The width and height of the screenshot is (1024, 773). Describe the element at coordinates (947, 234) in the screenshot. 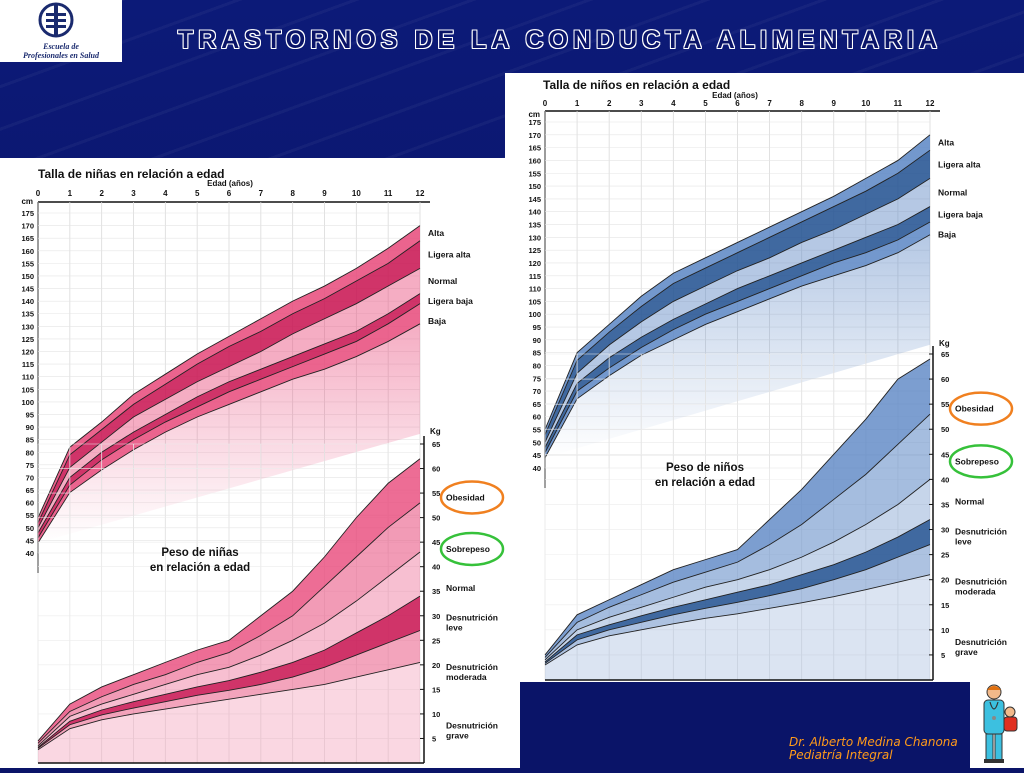

I see `boys-talla-label-baja: Baja` at that location.